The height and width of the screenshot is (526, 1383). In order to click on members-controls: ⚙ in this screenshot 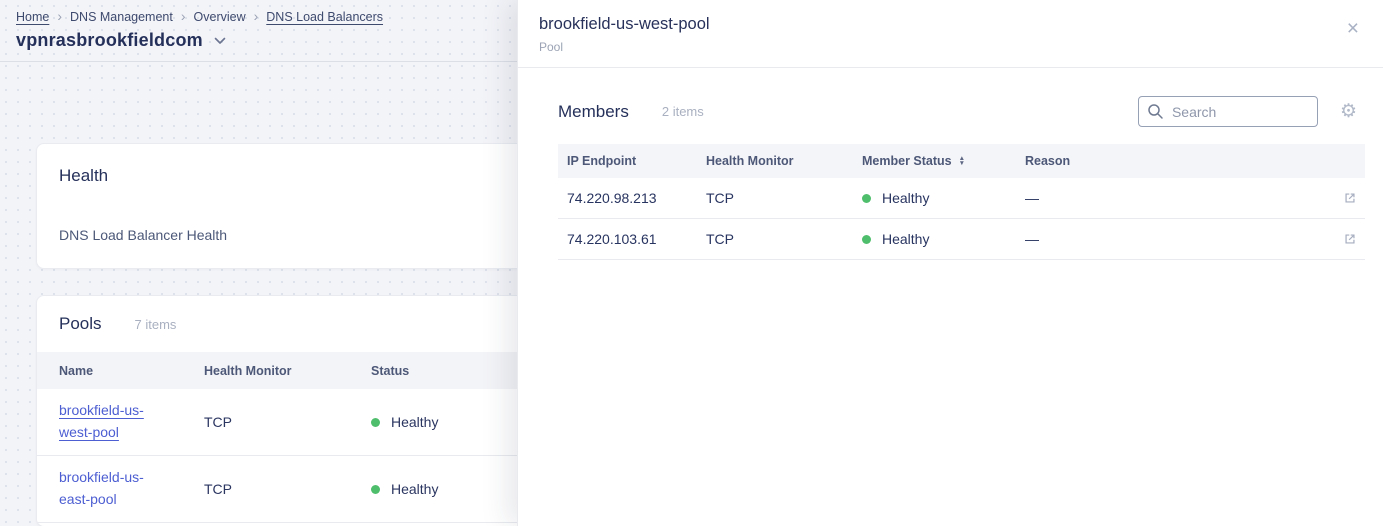, I will do `click(1251, 111)`.